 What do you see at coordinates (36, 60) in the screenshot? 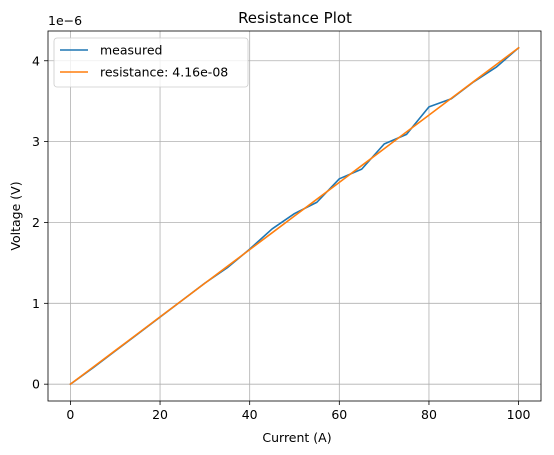
I see `y-tick-label: 4` at bounding box center [36, 60].